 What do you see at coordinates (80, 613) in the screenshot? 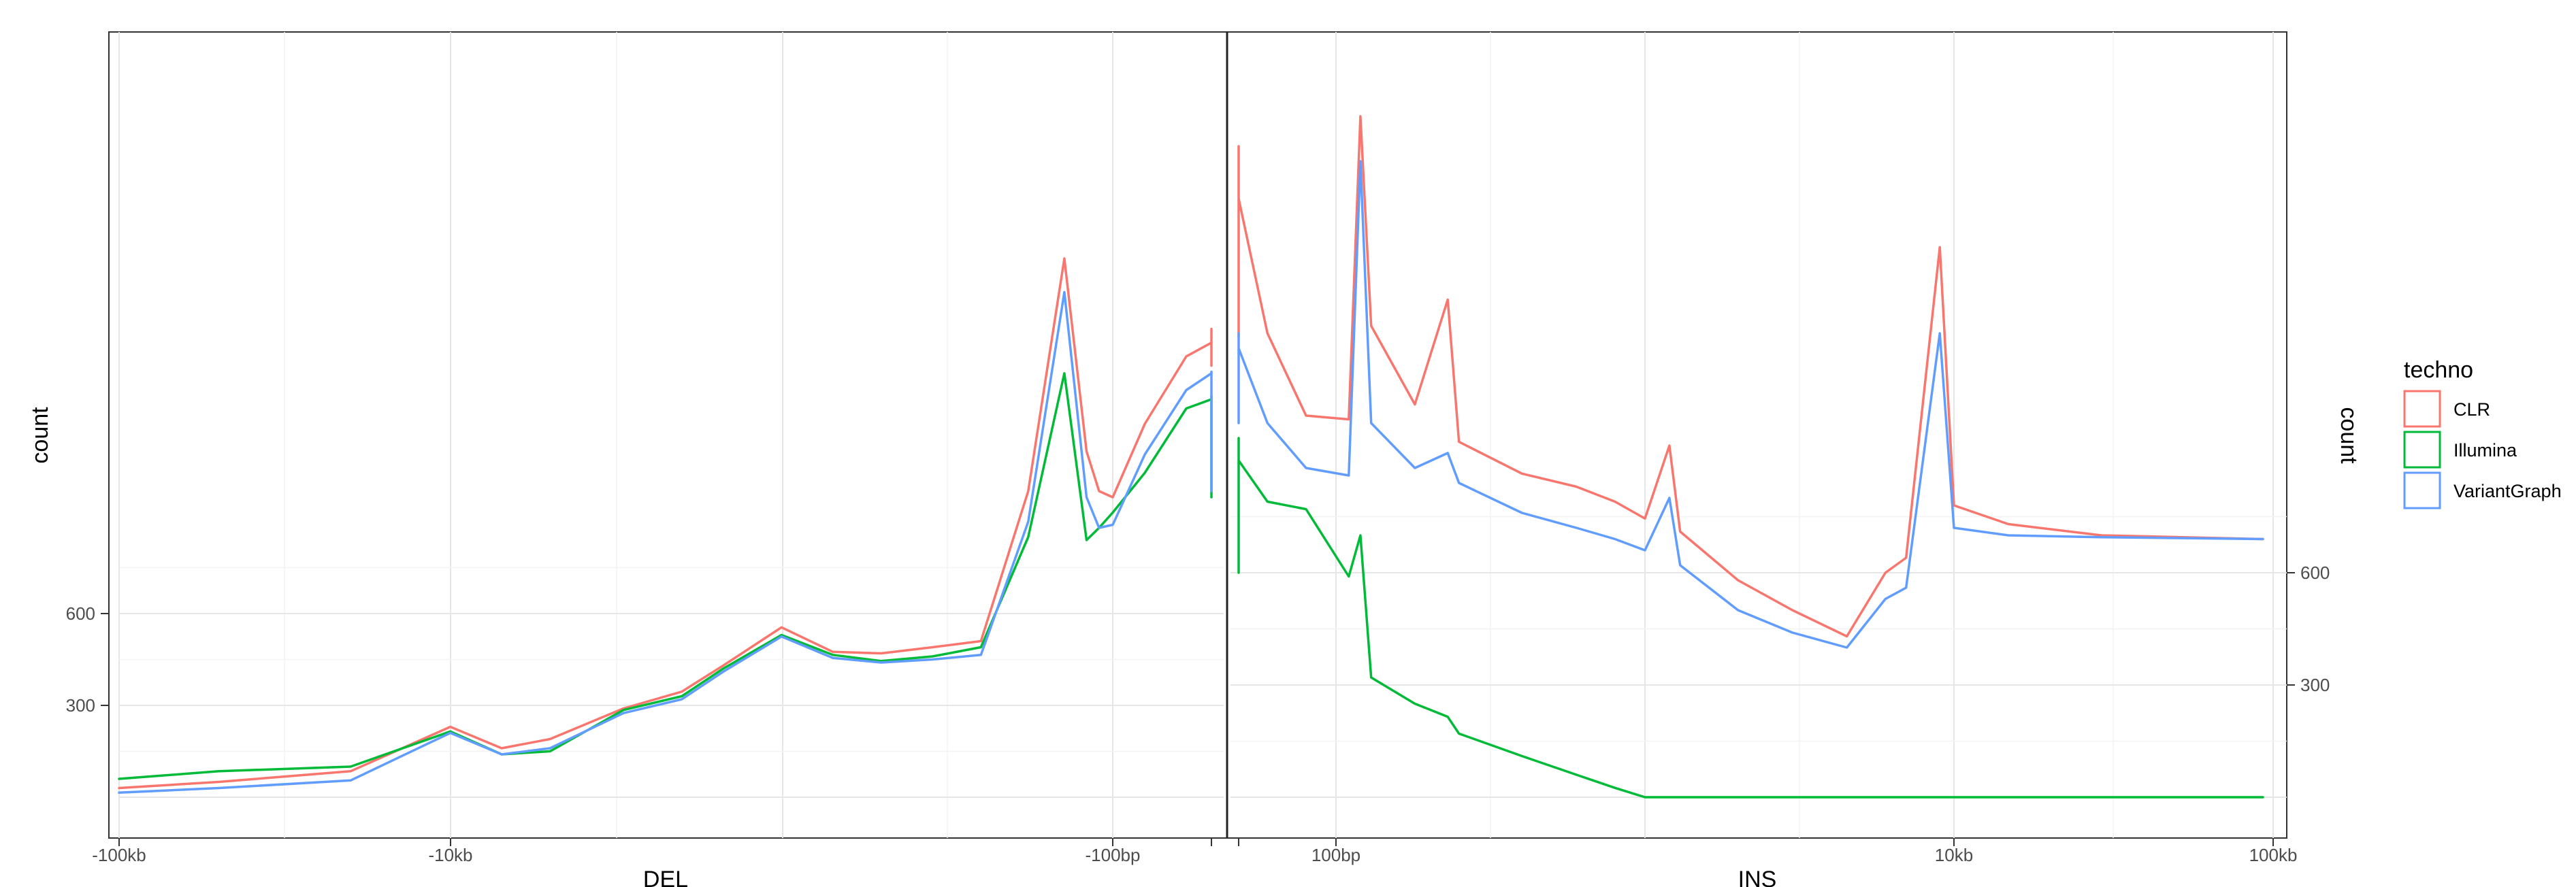
I see `y-tick-label-left: 600` at bounding box center [80, 613].